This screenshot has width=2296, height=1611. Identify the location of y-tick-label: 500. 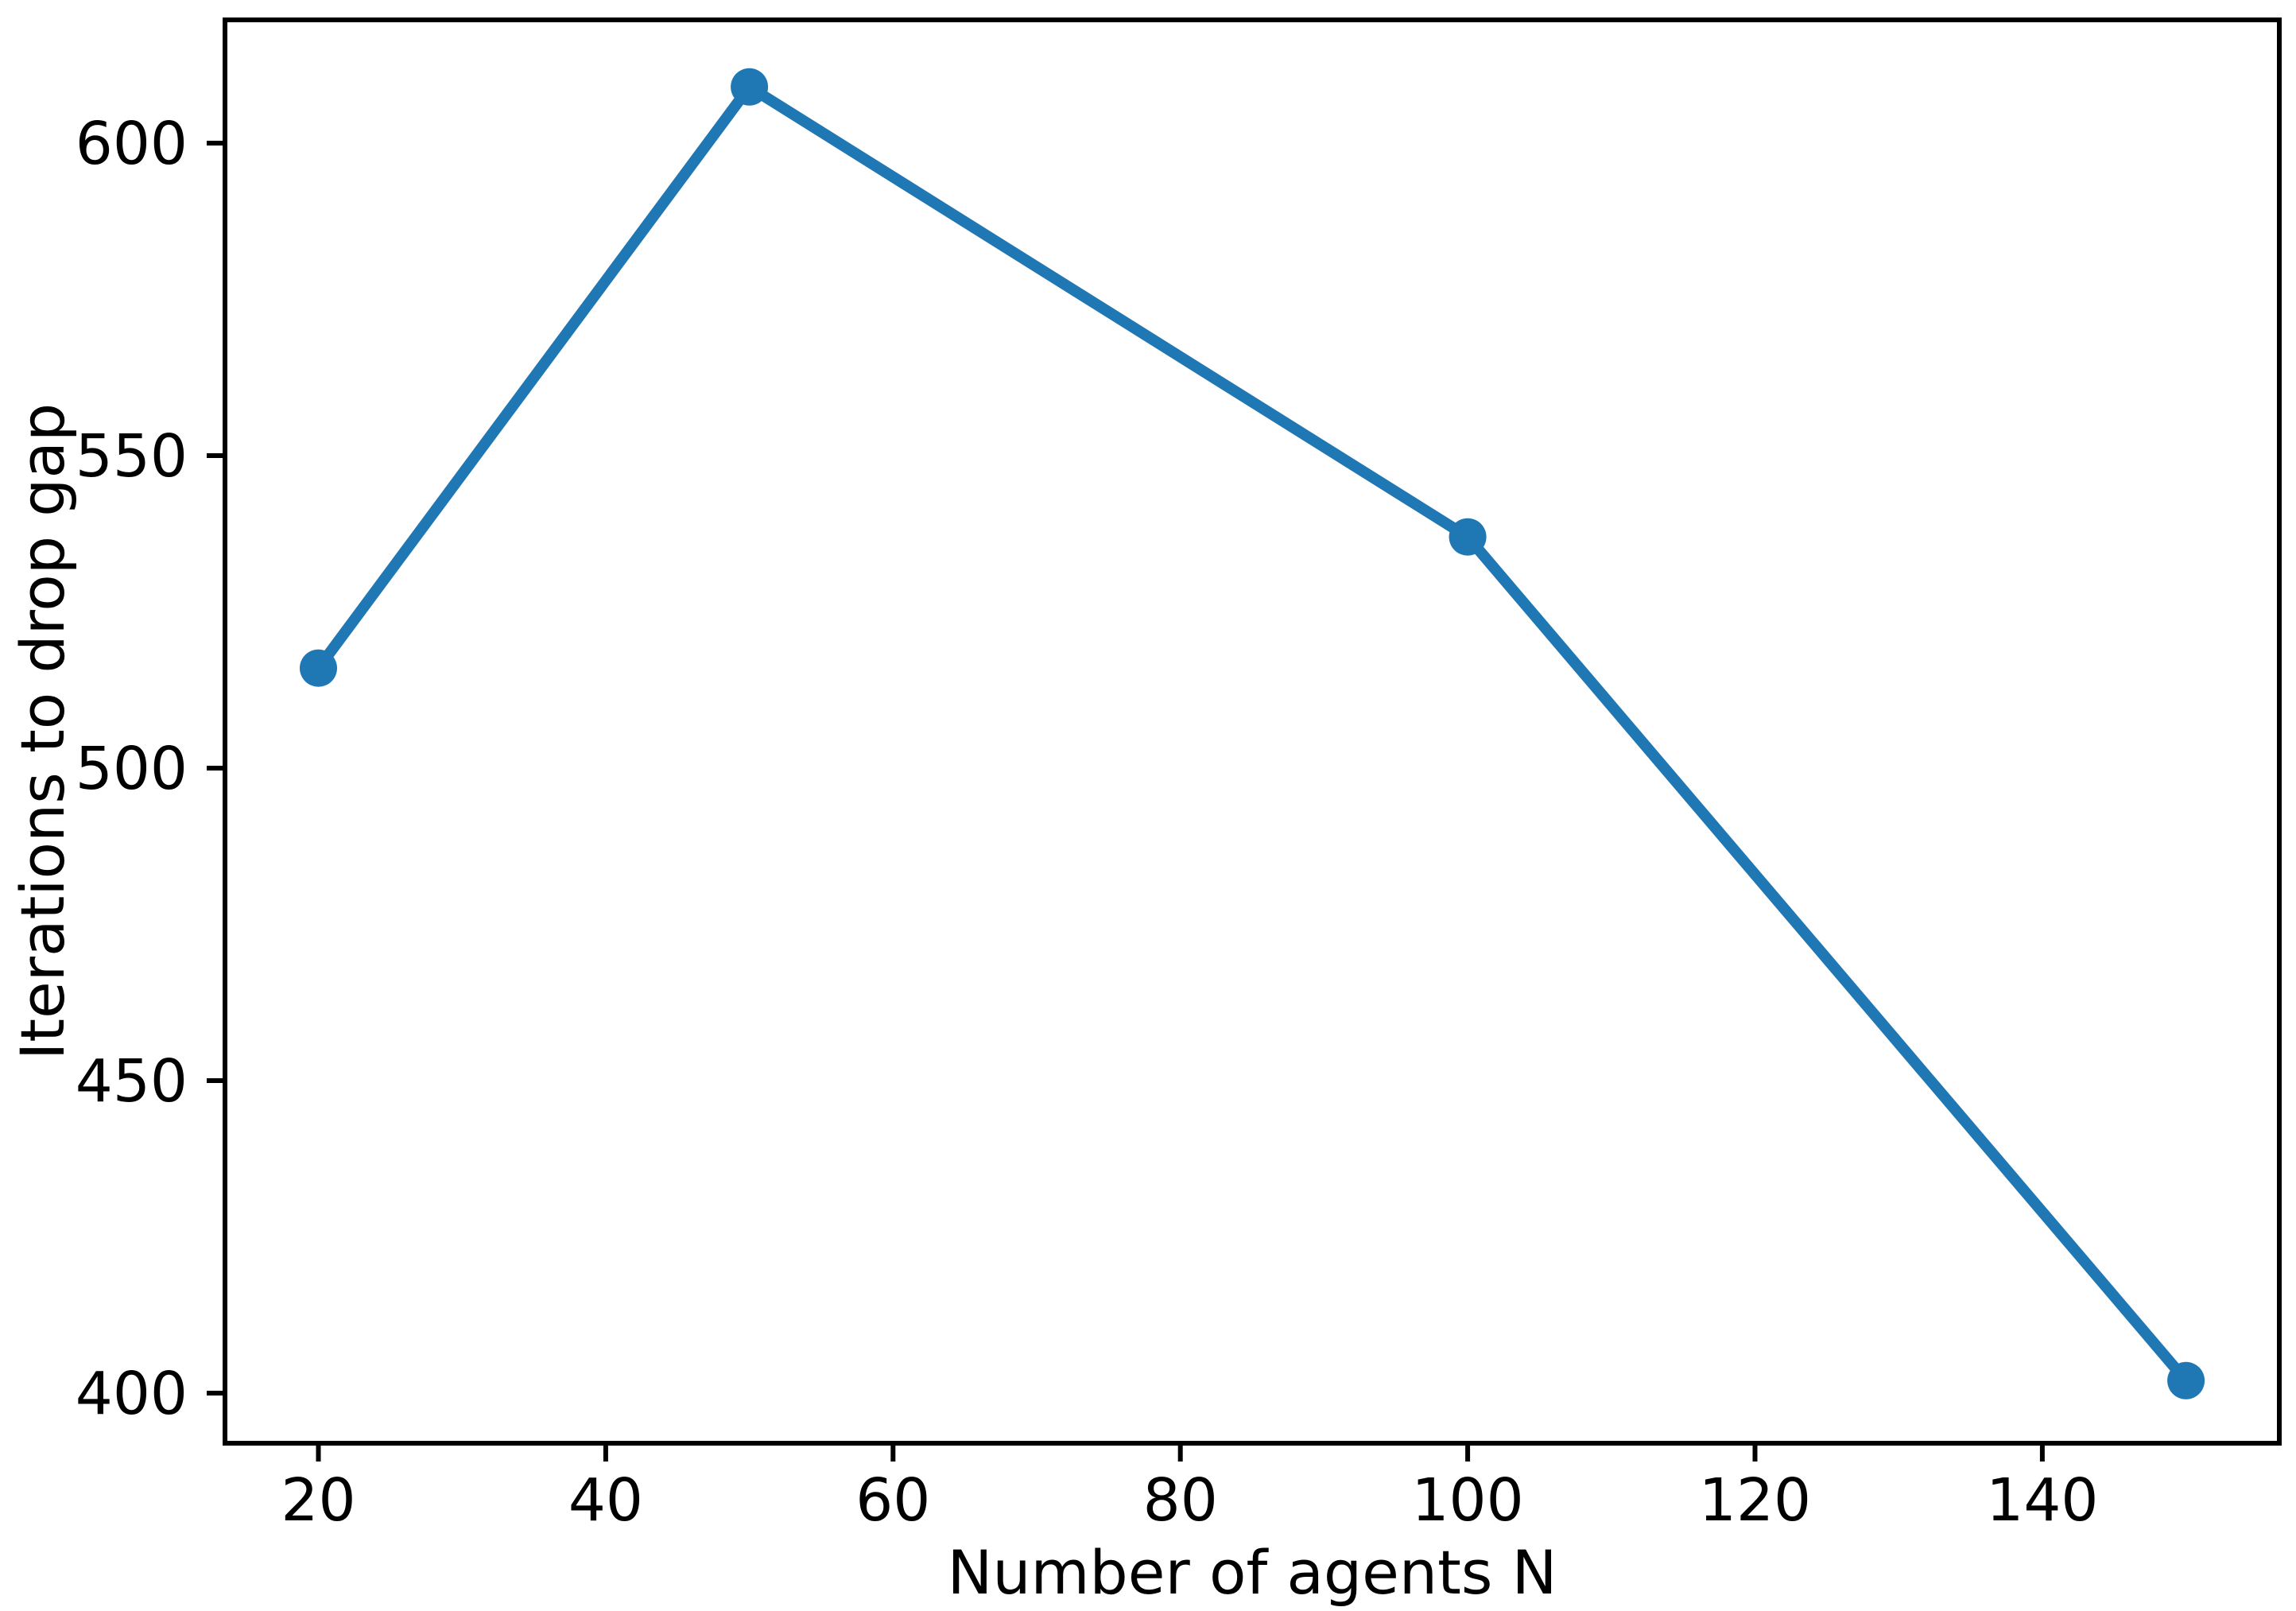
(132, 769).